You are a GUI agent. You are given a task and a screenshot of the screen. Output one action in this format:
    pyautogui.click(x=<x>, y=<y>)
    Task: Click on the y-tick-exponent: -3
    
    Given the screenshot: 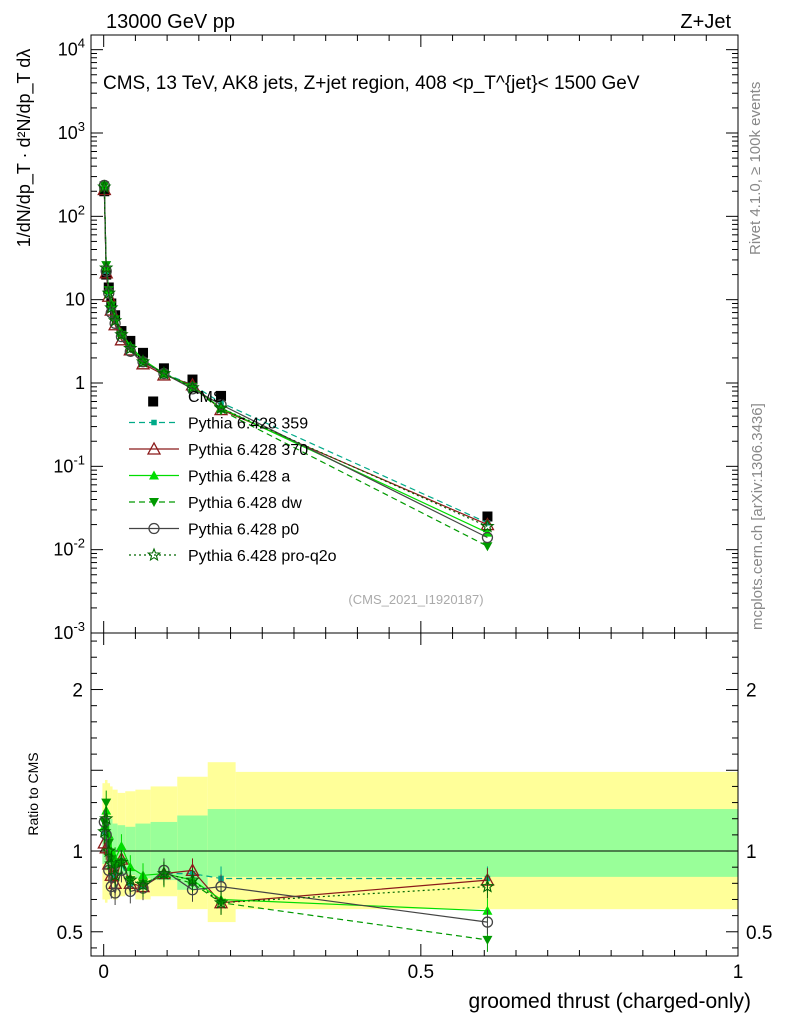 What is the action you would take?
    pyautogui.click(x=79, y=626)
    